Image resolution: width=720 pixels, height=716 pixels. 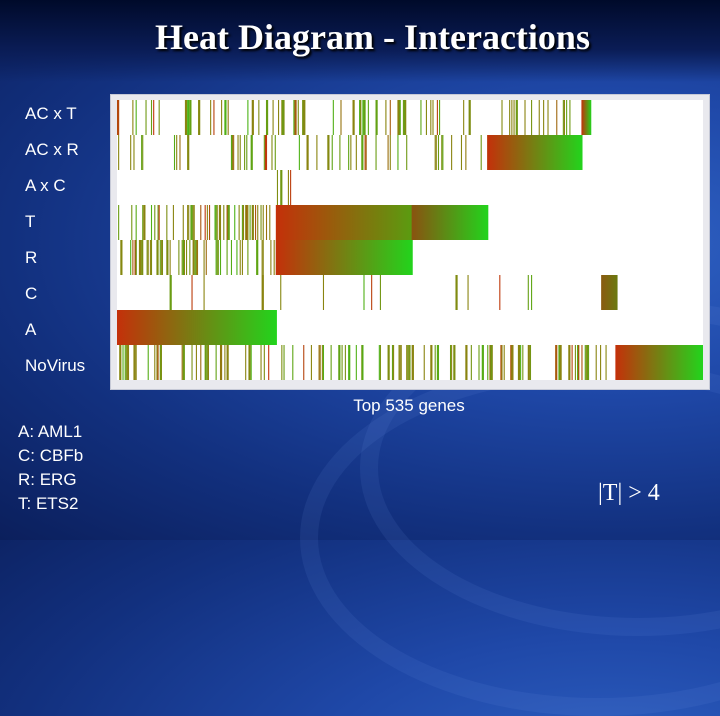 I want to click on legend-entry-ets2: T: ETS2, so click(x=50, y=504).